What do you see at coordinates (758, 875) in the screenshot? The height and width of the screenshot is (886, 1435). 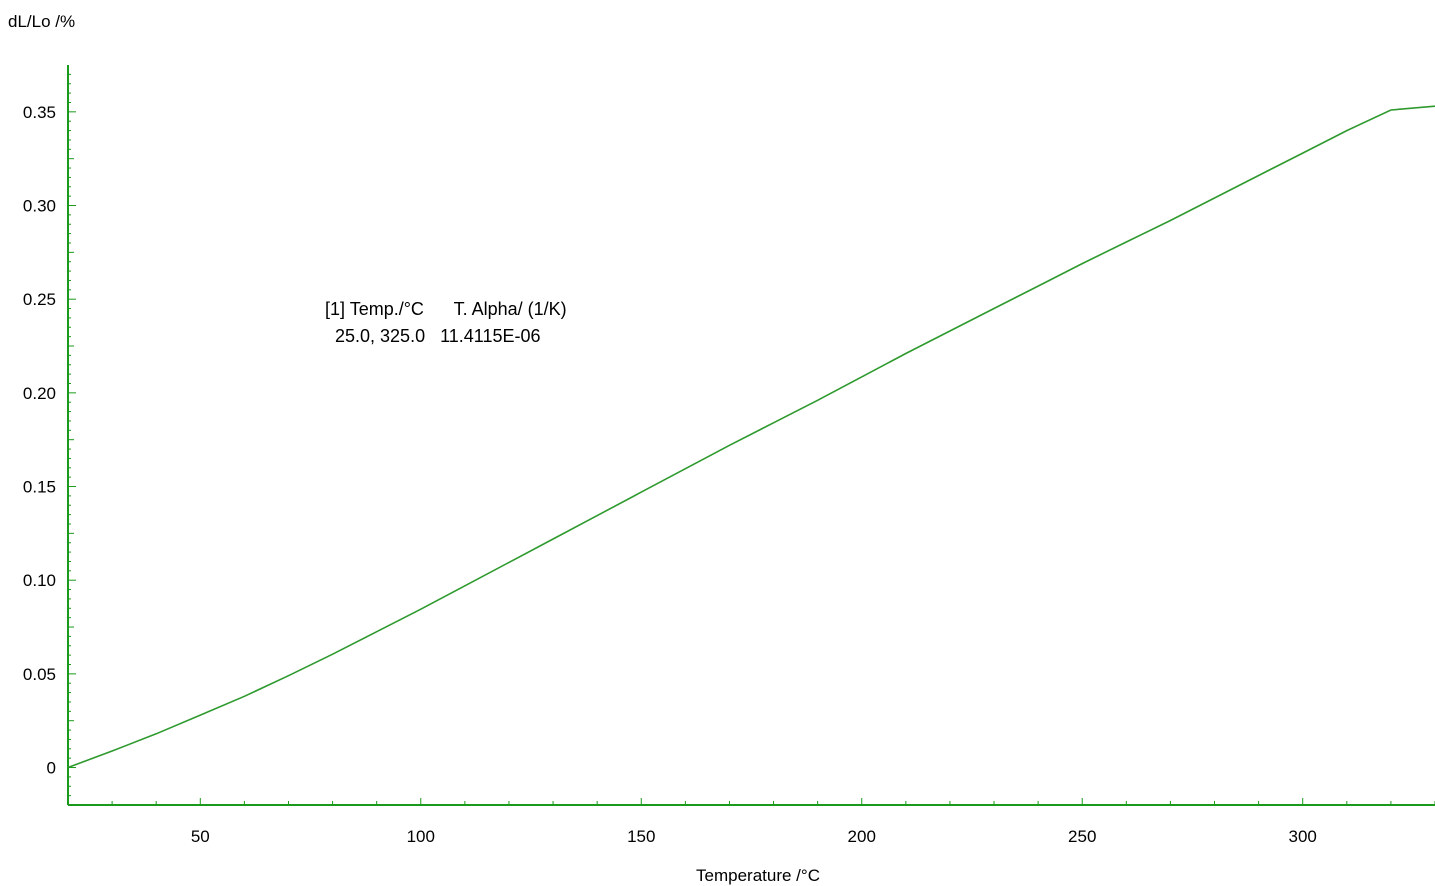 I see `x-axis-title: Temperature /°C` at bounding box center [758, 875].